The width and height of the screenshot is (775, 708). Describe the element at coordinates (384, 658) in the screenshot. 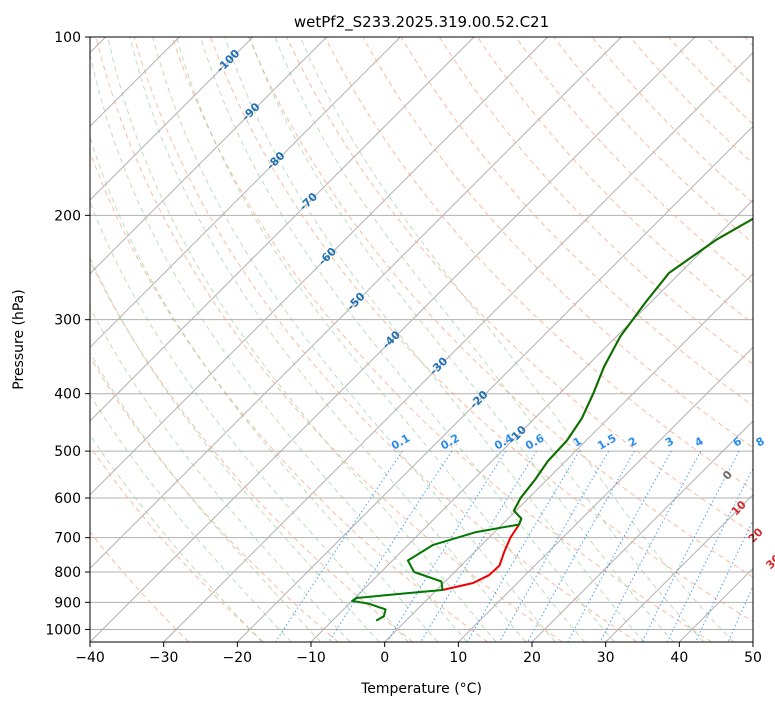

I see `x-tick-label: 0` at that location.